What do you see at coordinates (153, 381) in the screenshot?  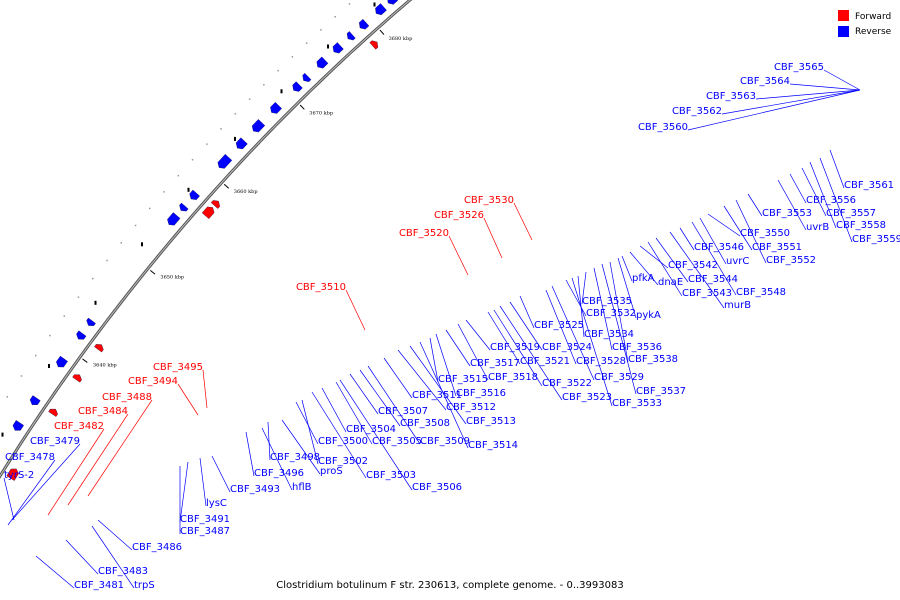 I see `gene-label: CBF_3494` at bounding box center [153, 381].